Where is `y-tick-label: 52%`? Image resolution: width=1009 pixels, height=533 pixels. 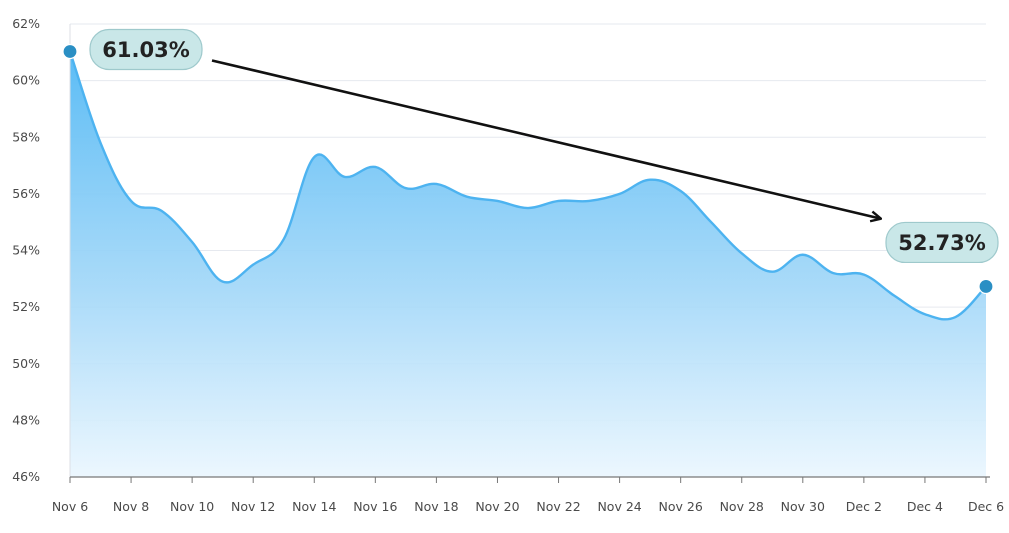 y-tick-label: 52% is located at coordinates (26, 306).